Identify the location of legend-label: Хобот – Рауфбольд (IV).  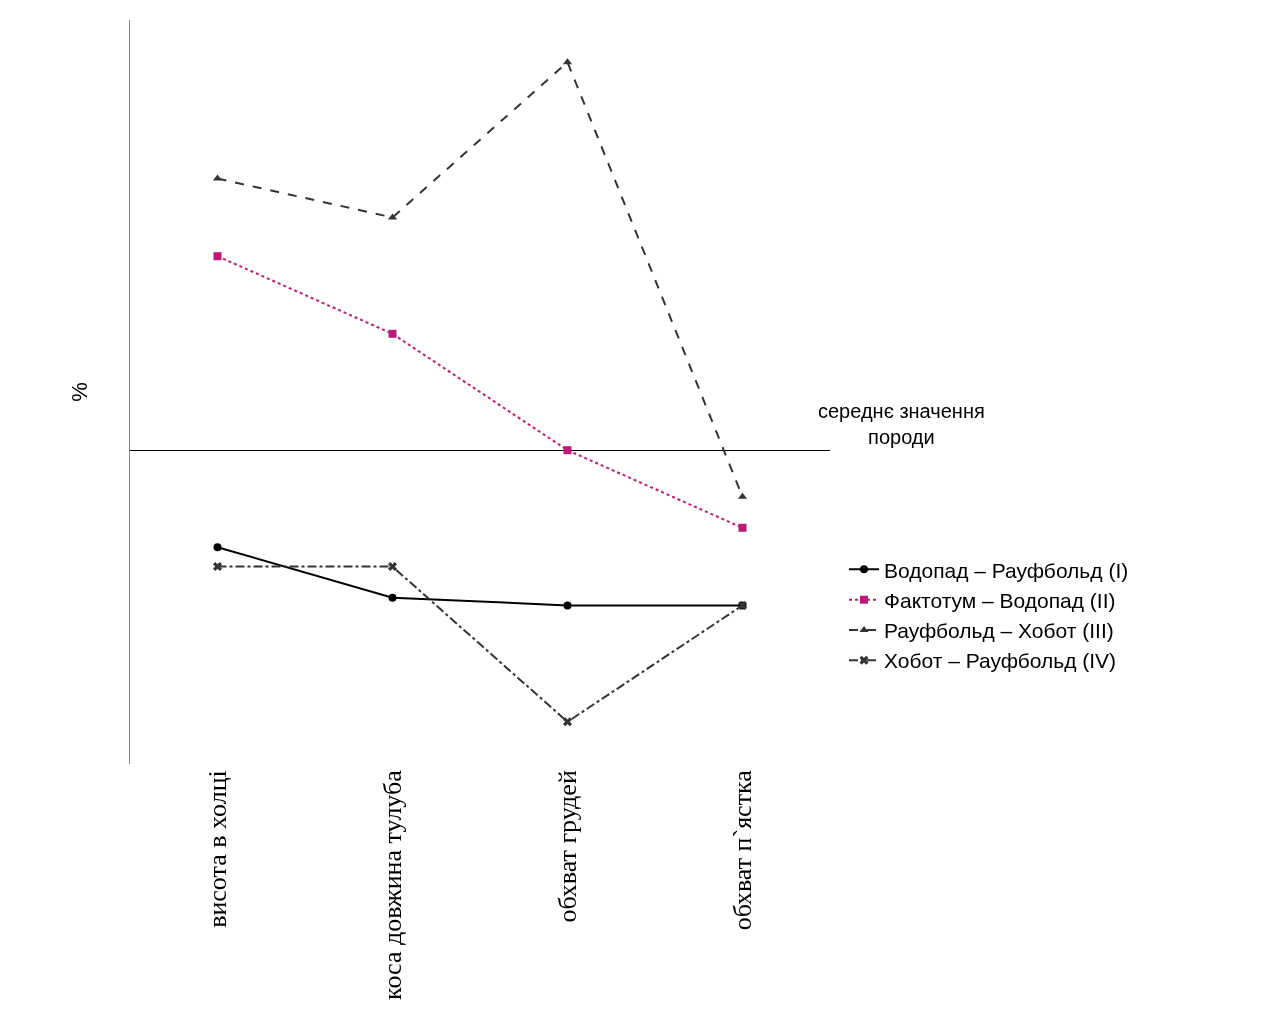
(1000, 661).